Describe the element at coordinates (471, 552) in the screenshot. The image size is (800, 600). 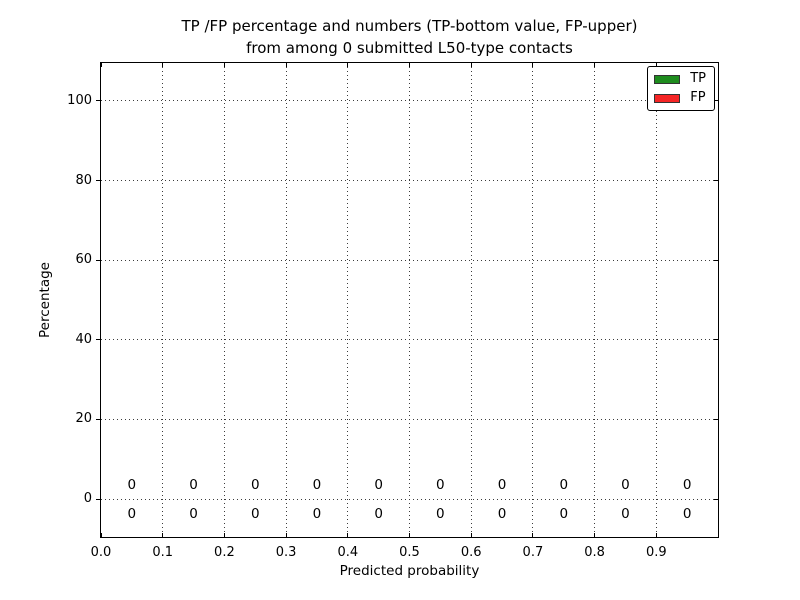
I see `x-tick-label: 0.6` at that location.